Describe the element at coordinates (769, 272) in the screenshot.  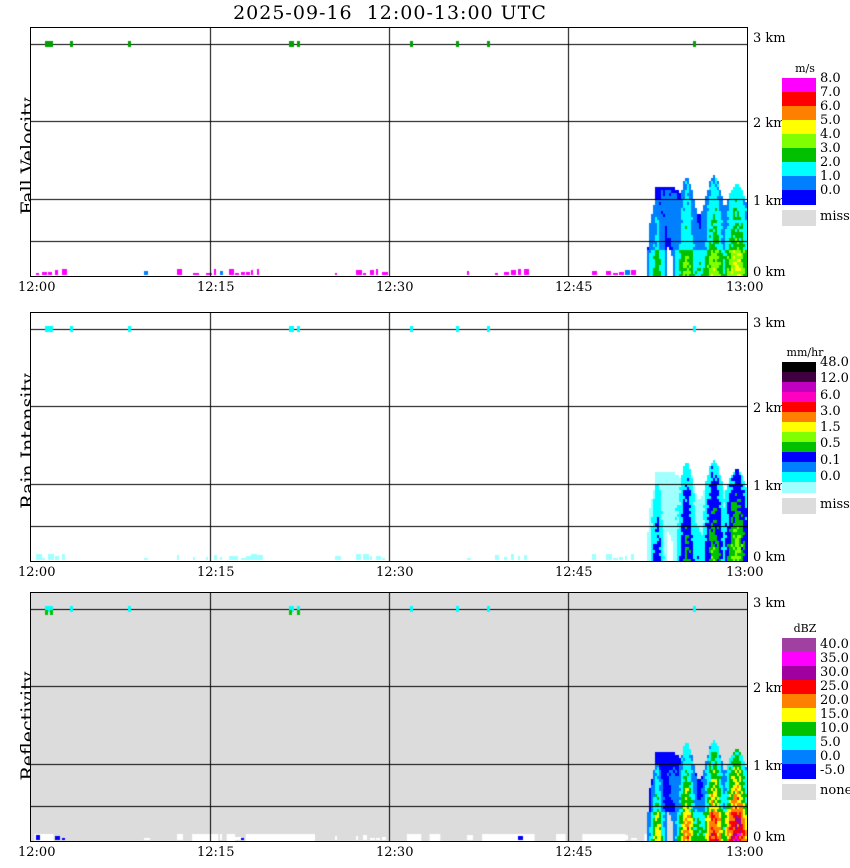
I see `panel-fall-velocity-ytick-0km: 0 km` at that location.